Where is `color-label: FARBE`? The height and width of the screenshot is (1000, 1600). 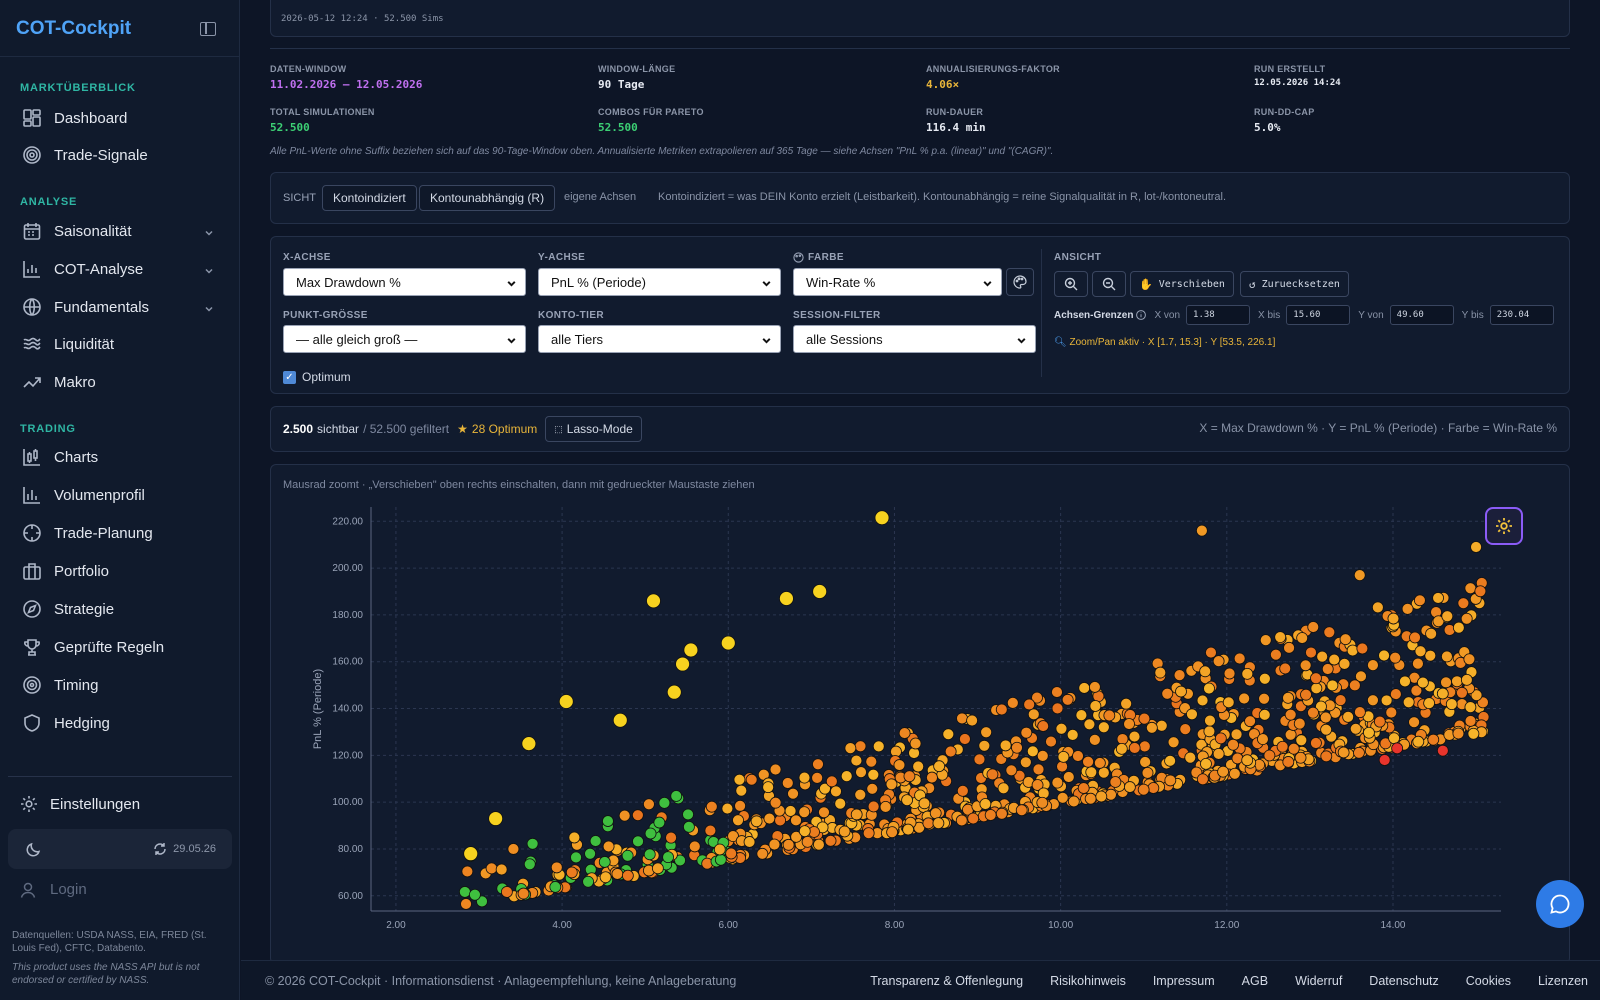
color-label: FARBE is located at coordinates (826, 257).